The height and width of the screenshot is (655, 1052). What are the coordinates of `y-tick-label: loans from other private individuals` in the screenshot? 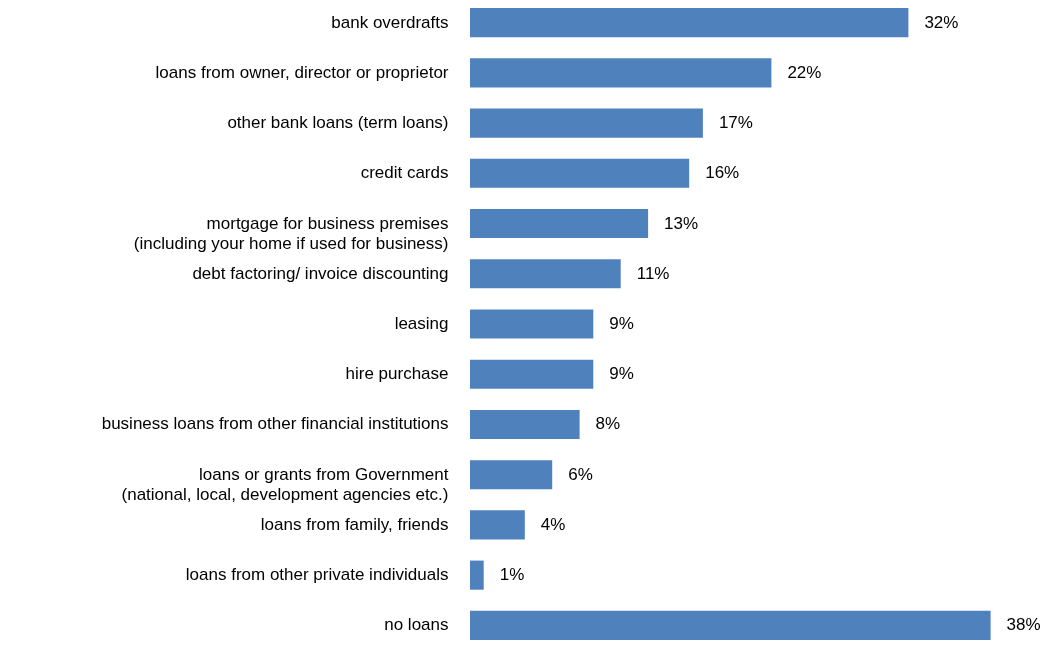 It's located at (317, 575).